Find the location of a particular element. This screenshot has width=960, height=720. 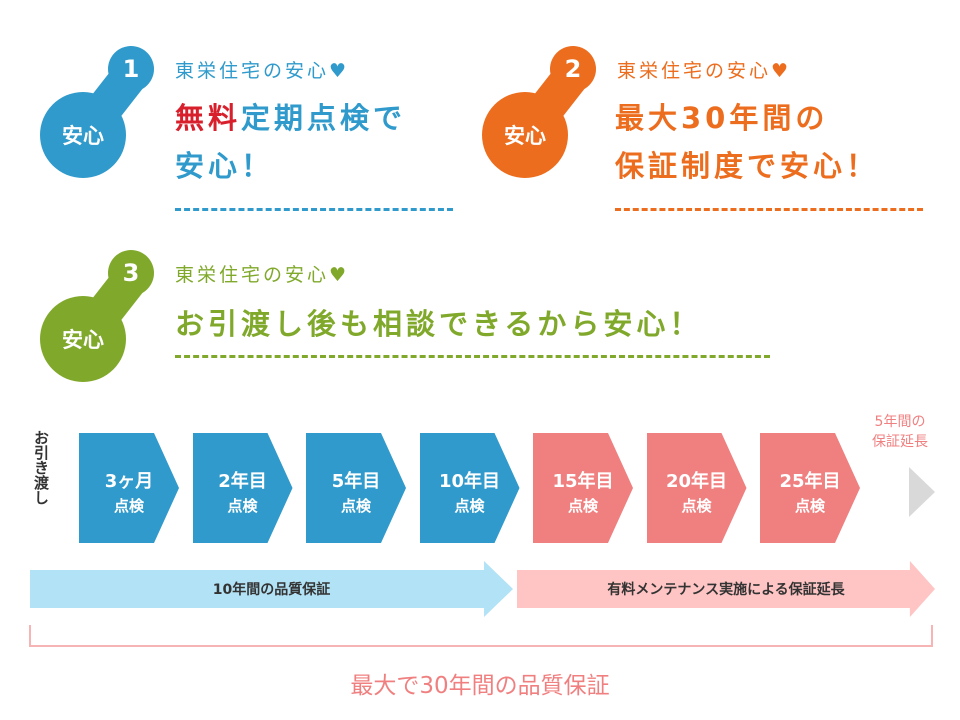

badge-number: 2 is located at coordinates (573, 69).